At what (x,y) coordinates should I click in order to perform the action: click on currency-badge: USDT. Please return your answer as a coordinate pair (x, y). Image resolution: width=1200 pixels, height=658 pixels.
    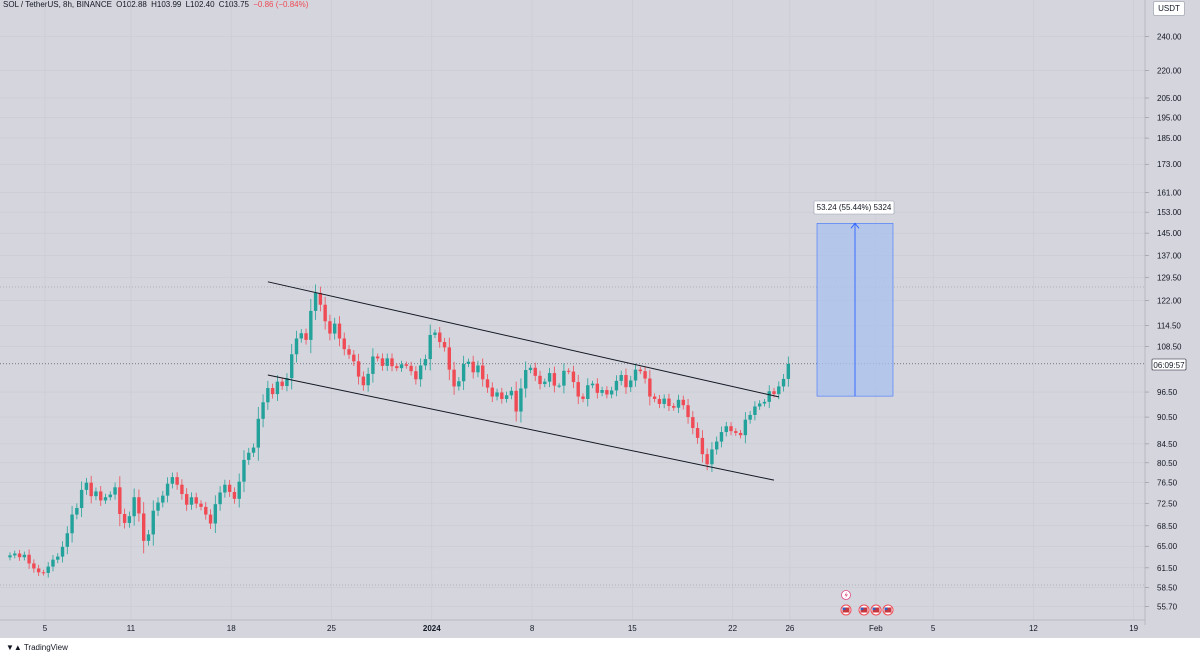
    Looking at the image, I should click on (1169, 8).